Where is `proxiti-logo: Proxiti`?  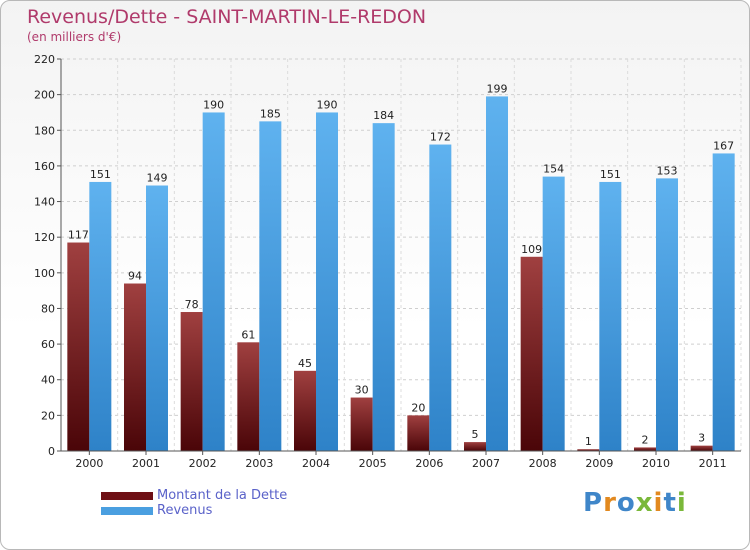
proxiti-logo: Proxiti is located at coordinates (635, 503).